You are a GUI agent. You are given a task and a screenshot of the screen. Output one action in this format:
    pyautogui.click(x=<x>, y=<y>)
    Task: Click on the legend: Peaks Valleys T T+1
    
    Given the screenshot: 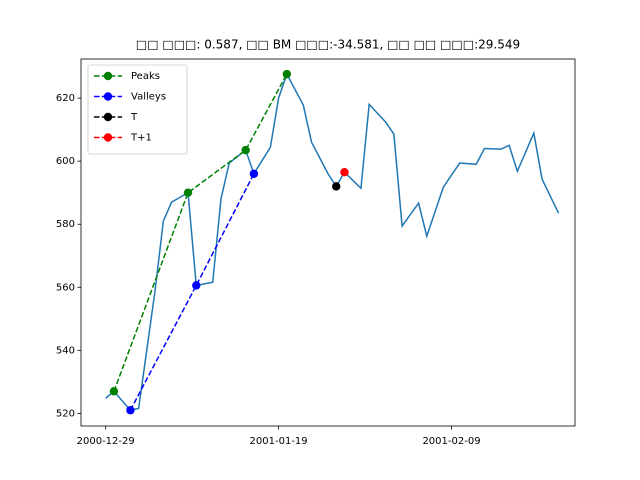 What is the action you would take?
    pyautogui.click(x=137, y=109)
    